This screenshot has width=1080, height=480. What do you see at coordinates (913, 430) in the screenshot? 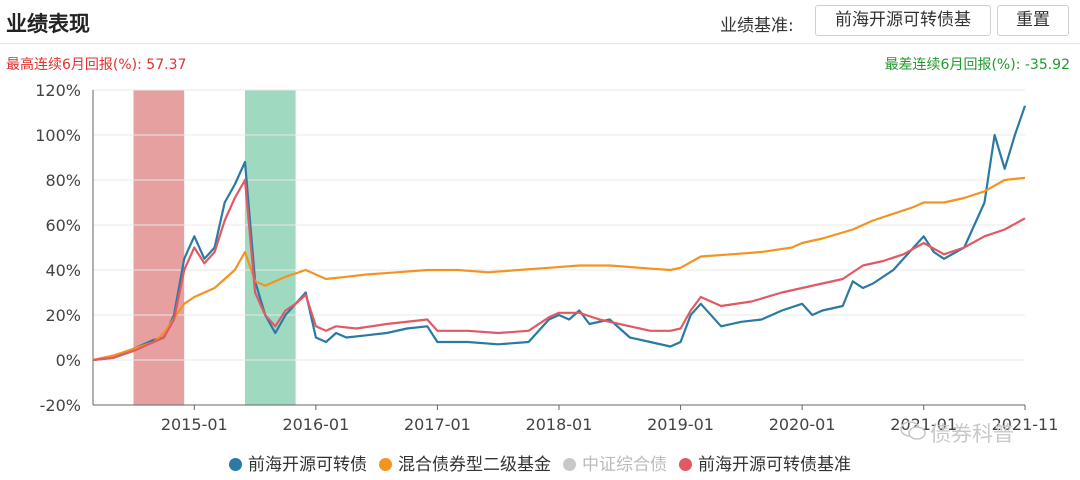
I see `wechat-icon` at bounding box center [913, 430].